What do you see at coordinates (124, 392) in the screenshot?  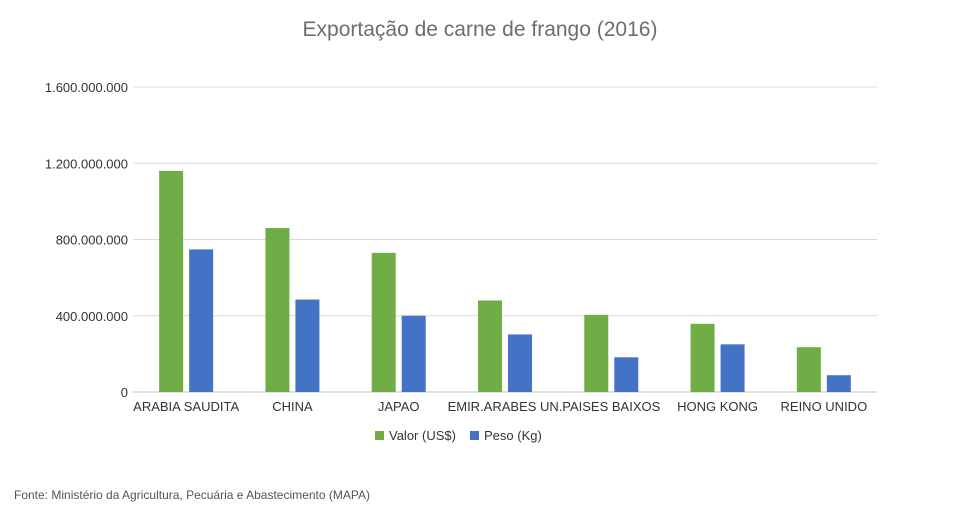 I see `y-tick-label: 0` at bounding box center [124, 392].